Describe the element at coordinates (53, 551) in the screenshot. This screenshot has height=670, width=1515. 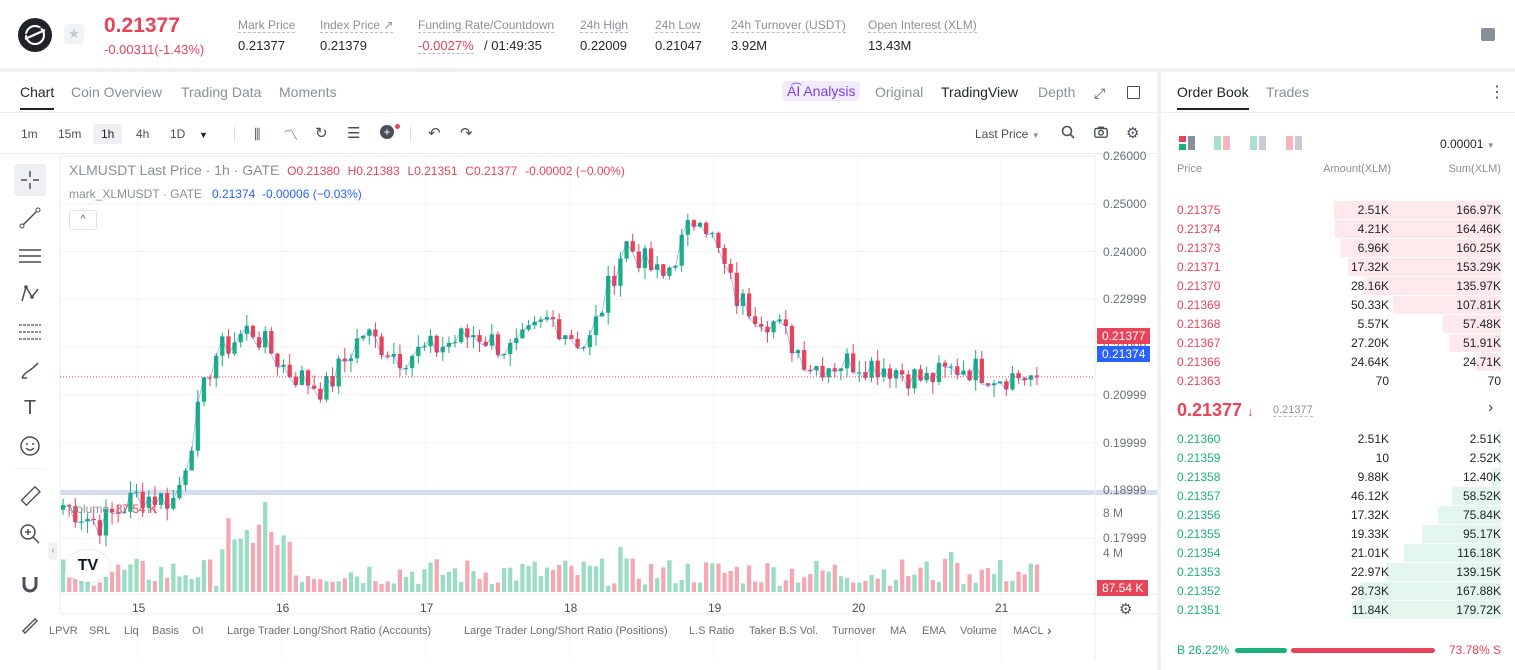
I see `collapse-toolbar-icon: ‹` at that location.